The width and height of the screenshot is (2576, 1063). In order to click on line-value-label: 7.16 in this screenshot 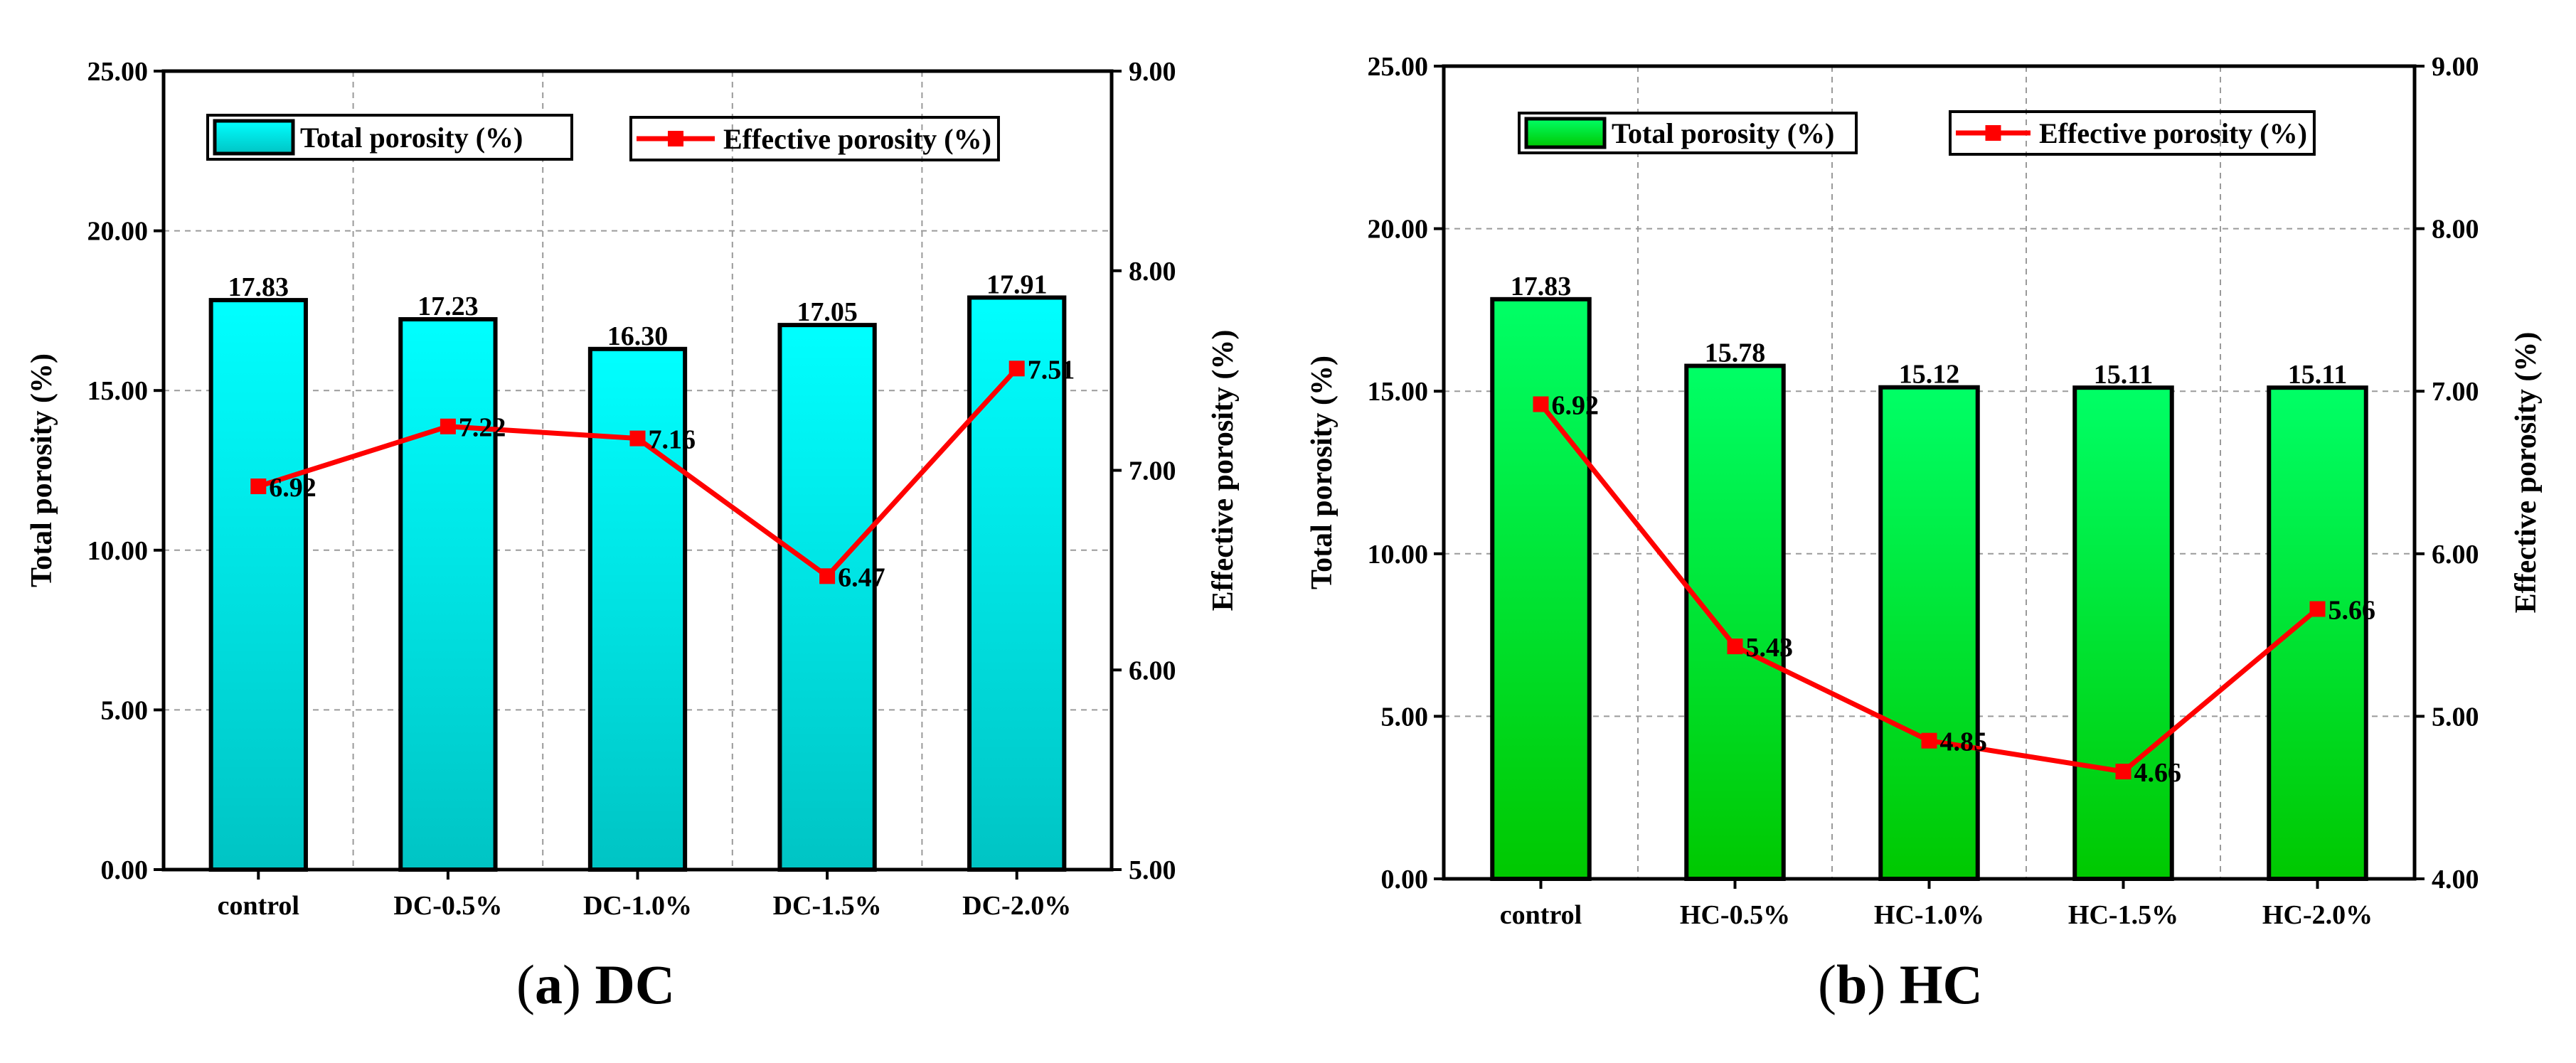, I will do `click(672, 440)`.